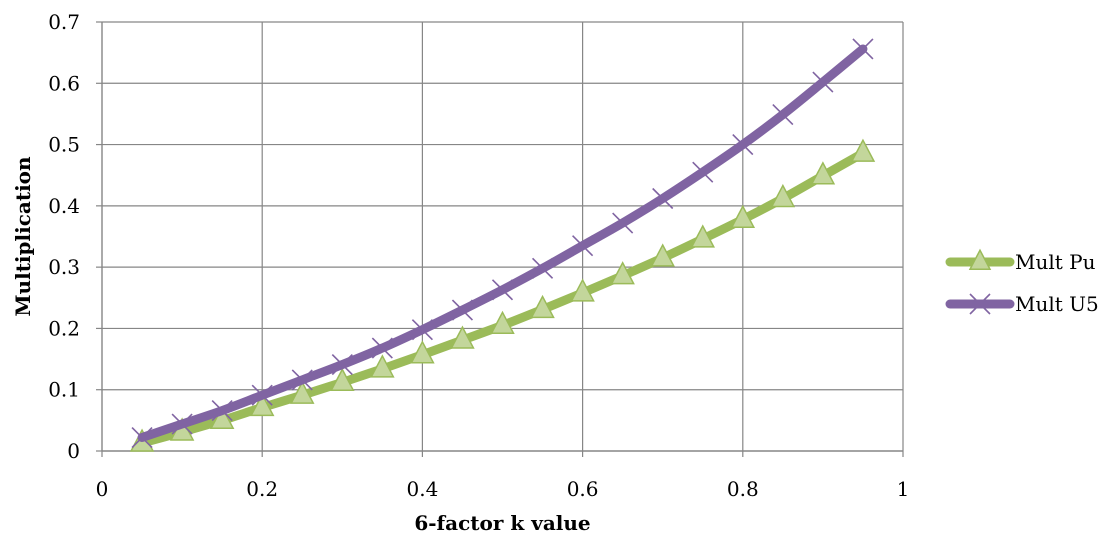 The height and width of the screenshot is (537, 1101). Describe the element at coordinates (102, 489) in the screenshot. I see `x-tick-label: 0` at that location.